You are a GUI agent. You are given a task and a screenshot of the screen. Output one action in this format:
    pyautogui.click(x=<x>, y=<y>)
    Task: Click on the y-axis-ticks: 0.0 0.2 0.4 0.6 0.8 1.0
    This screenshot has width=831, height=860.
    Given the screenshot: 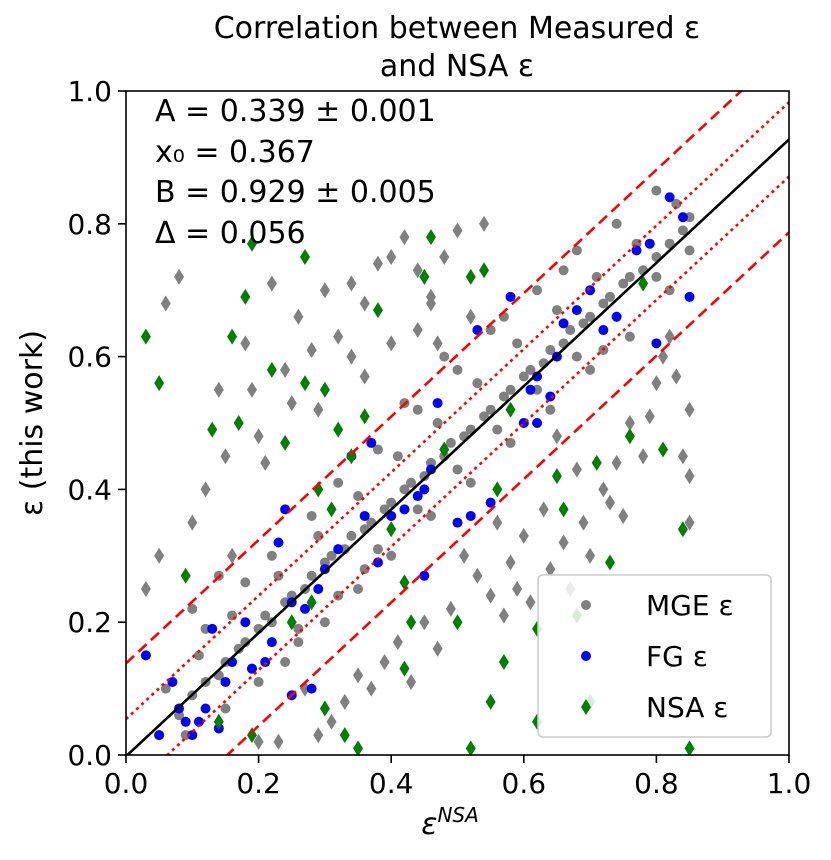 What is the action you would take?
    pyautogui.click(x=96, y=423)
    